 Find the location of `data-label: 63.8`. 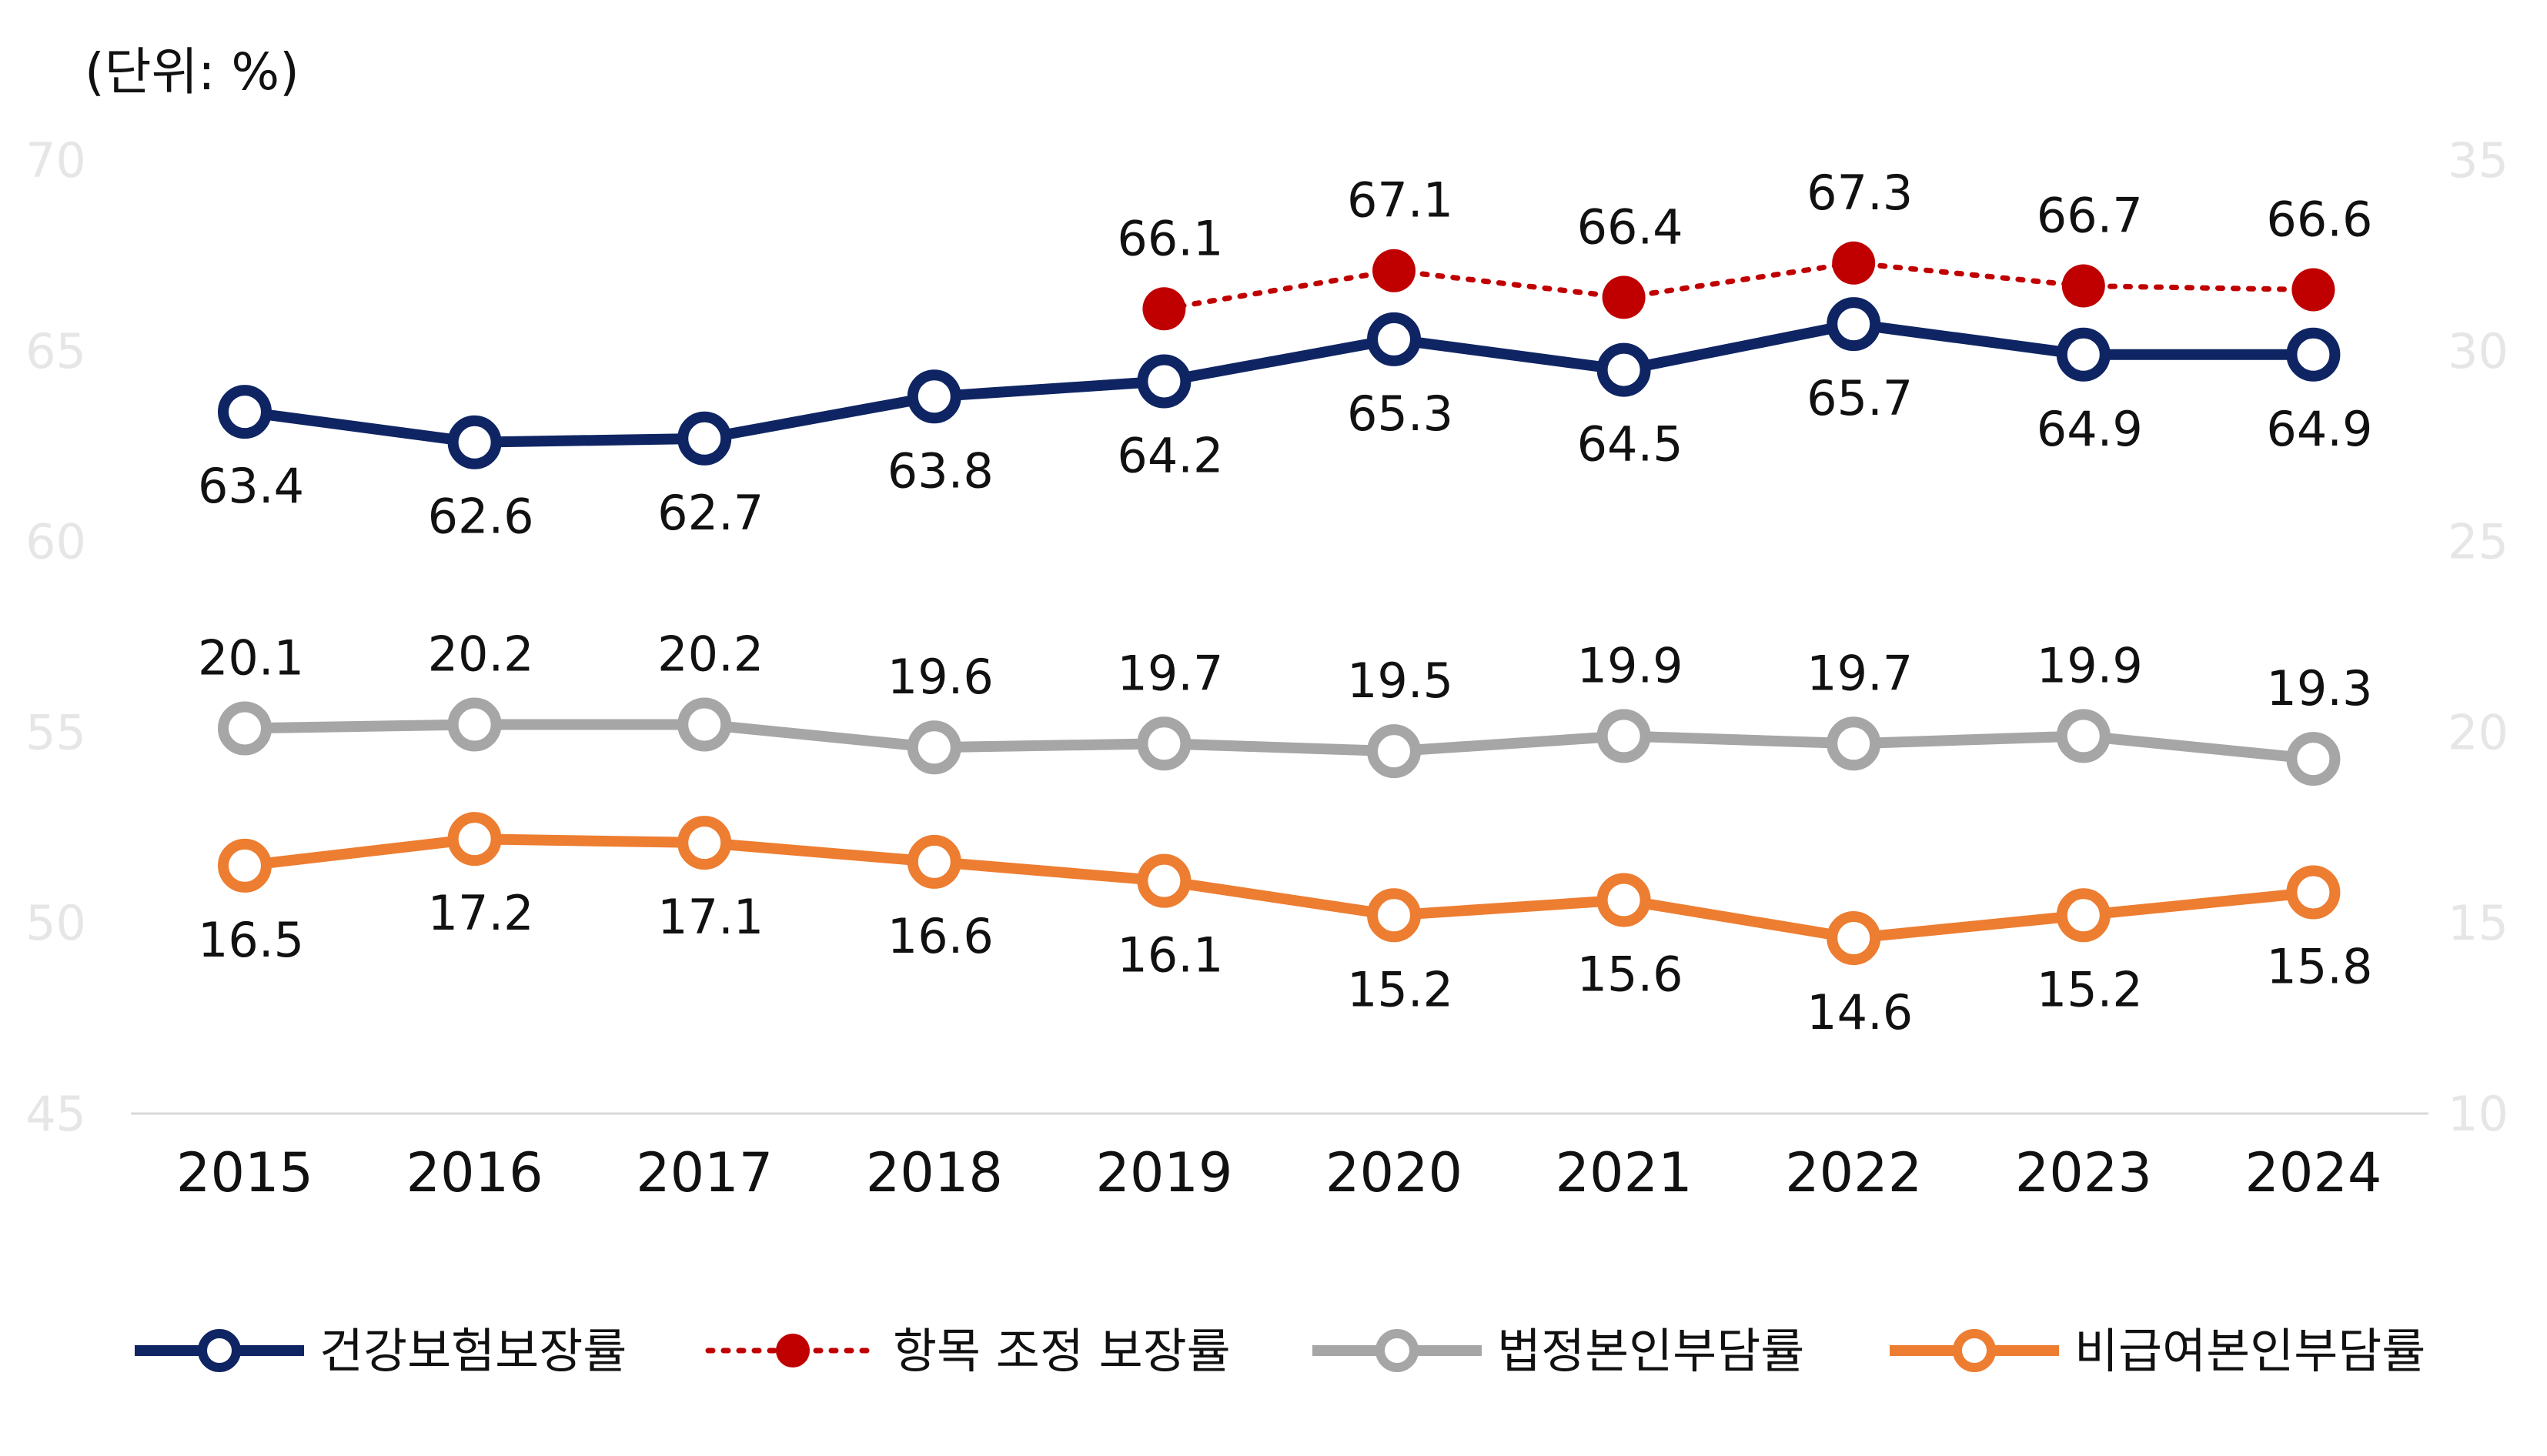

data-label: 63.8 is located at coordinates (940, 470).